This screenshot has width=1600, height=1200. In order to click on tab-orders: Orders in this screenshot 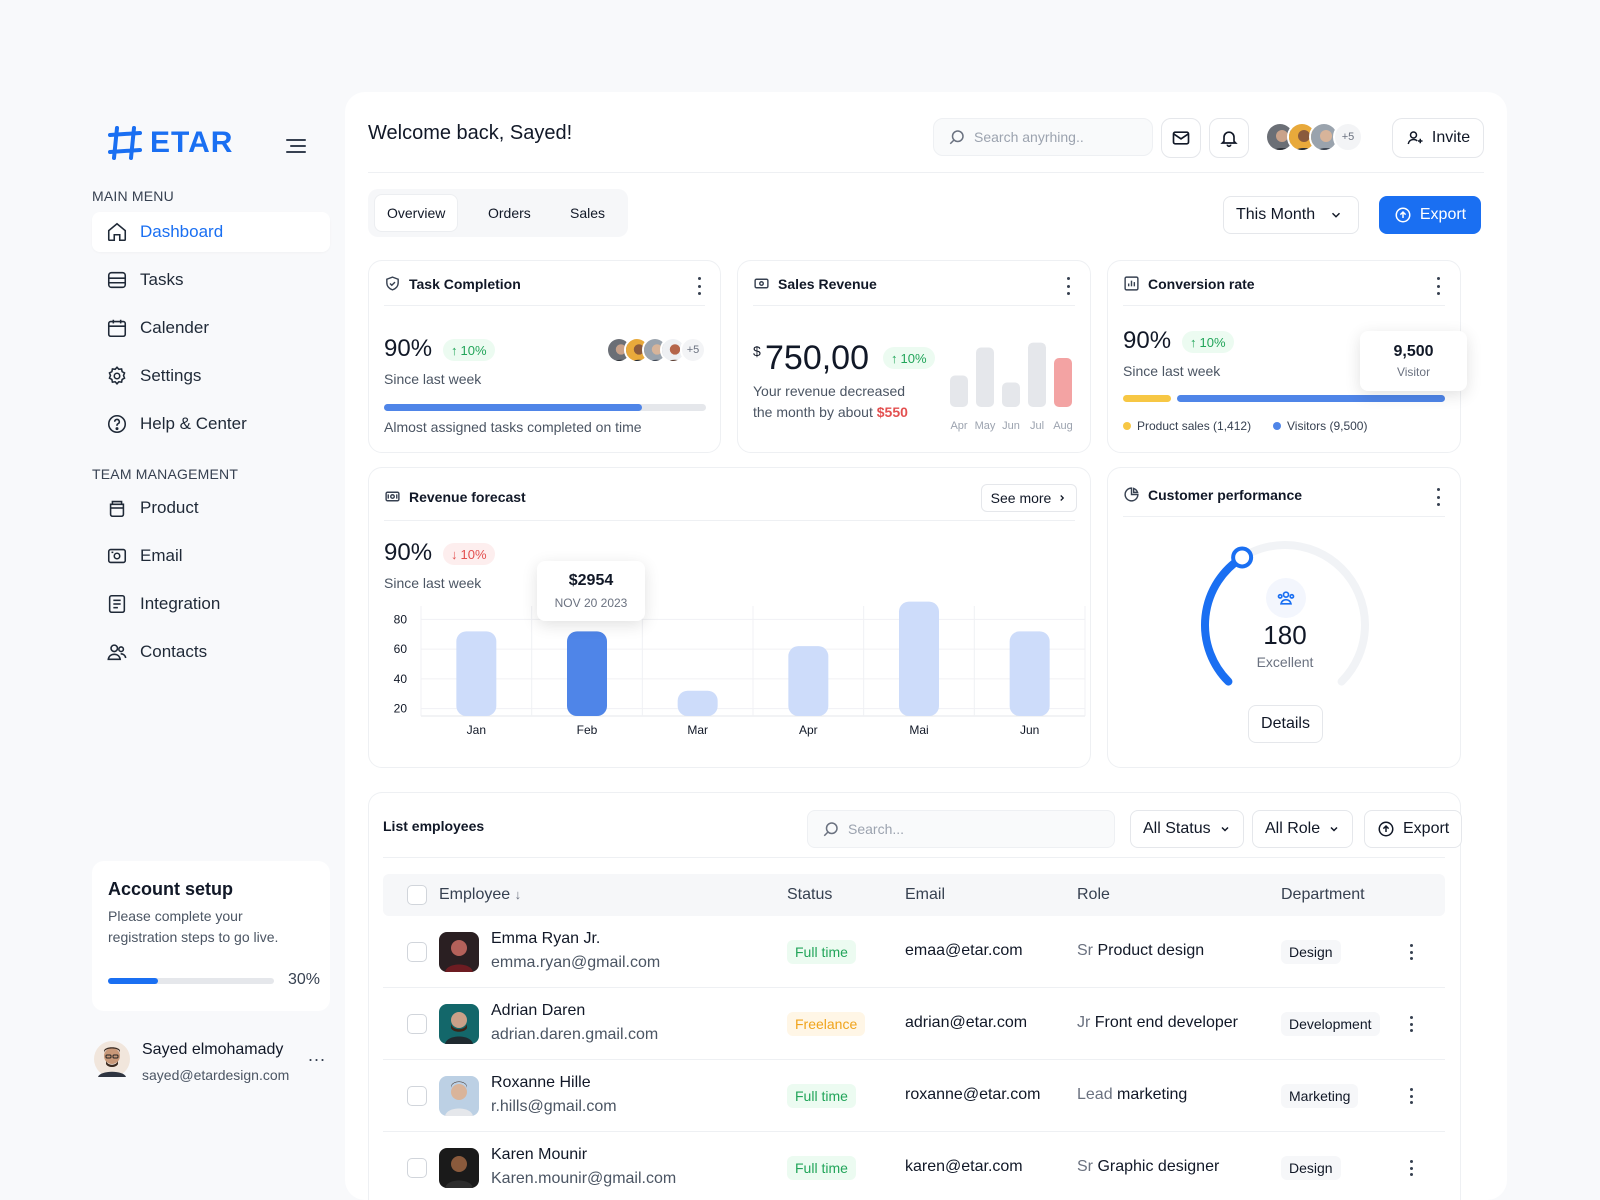, I will do `click(509, 213)`.